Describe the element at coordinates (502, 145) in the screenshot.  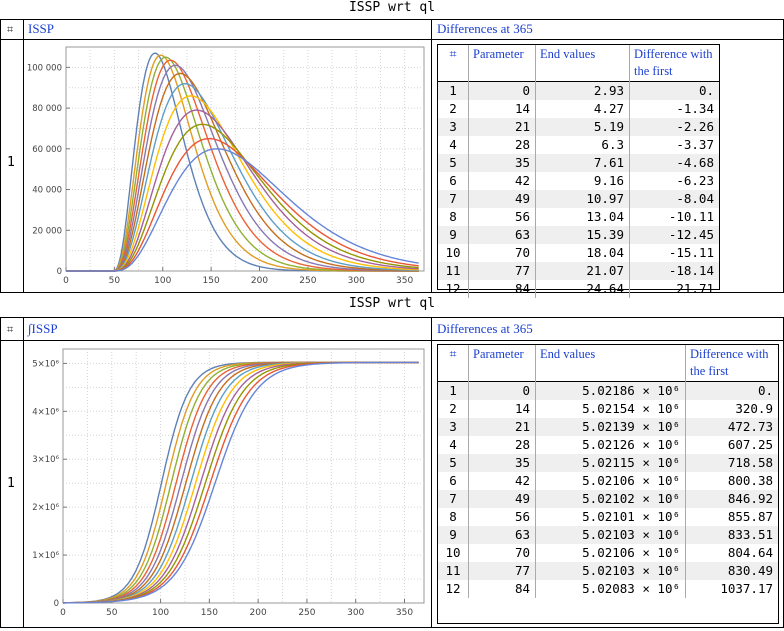
I see `parameter-value: 28` at that location.